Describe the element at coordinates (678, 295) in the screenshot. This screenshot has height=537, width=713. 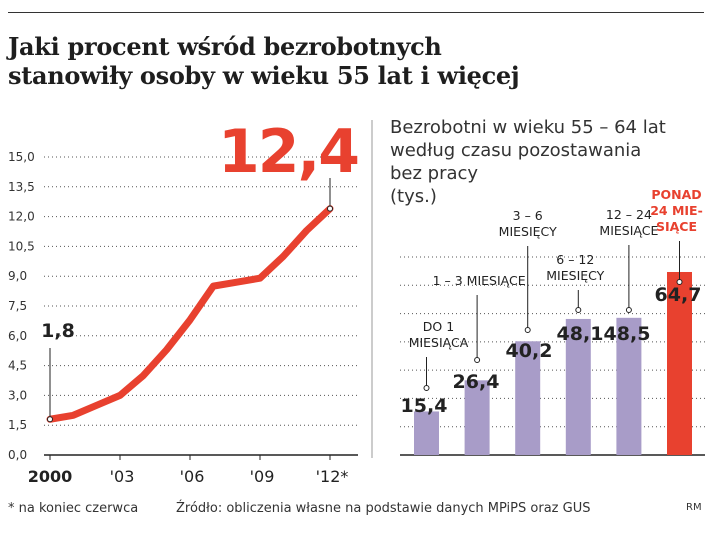
I see `bar-value-label: 64,7` at that location.